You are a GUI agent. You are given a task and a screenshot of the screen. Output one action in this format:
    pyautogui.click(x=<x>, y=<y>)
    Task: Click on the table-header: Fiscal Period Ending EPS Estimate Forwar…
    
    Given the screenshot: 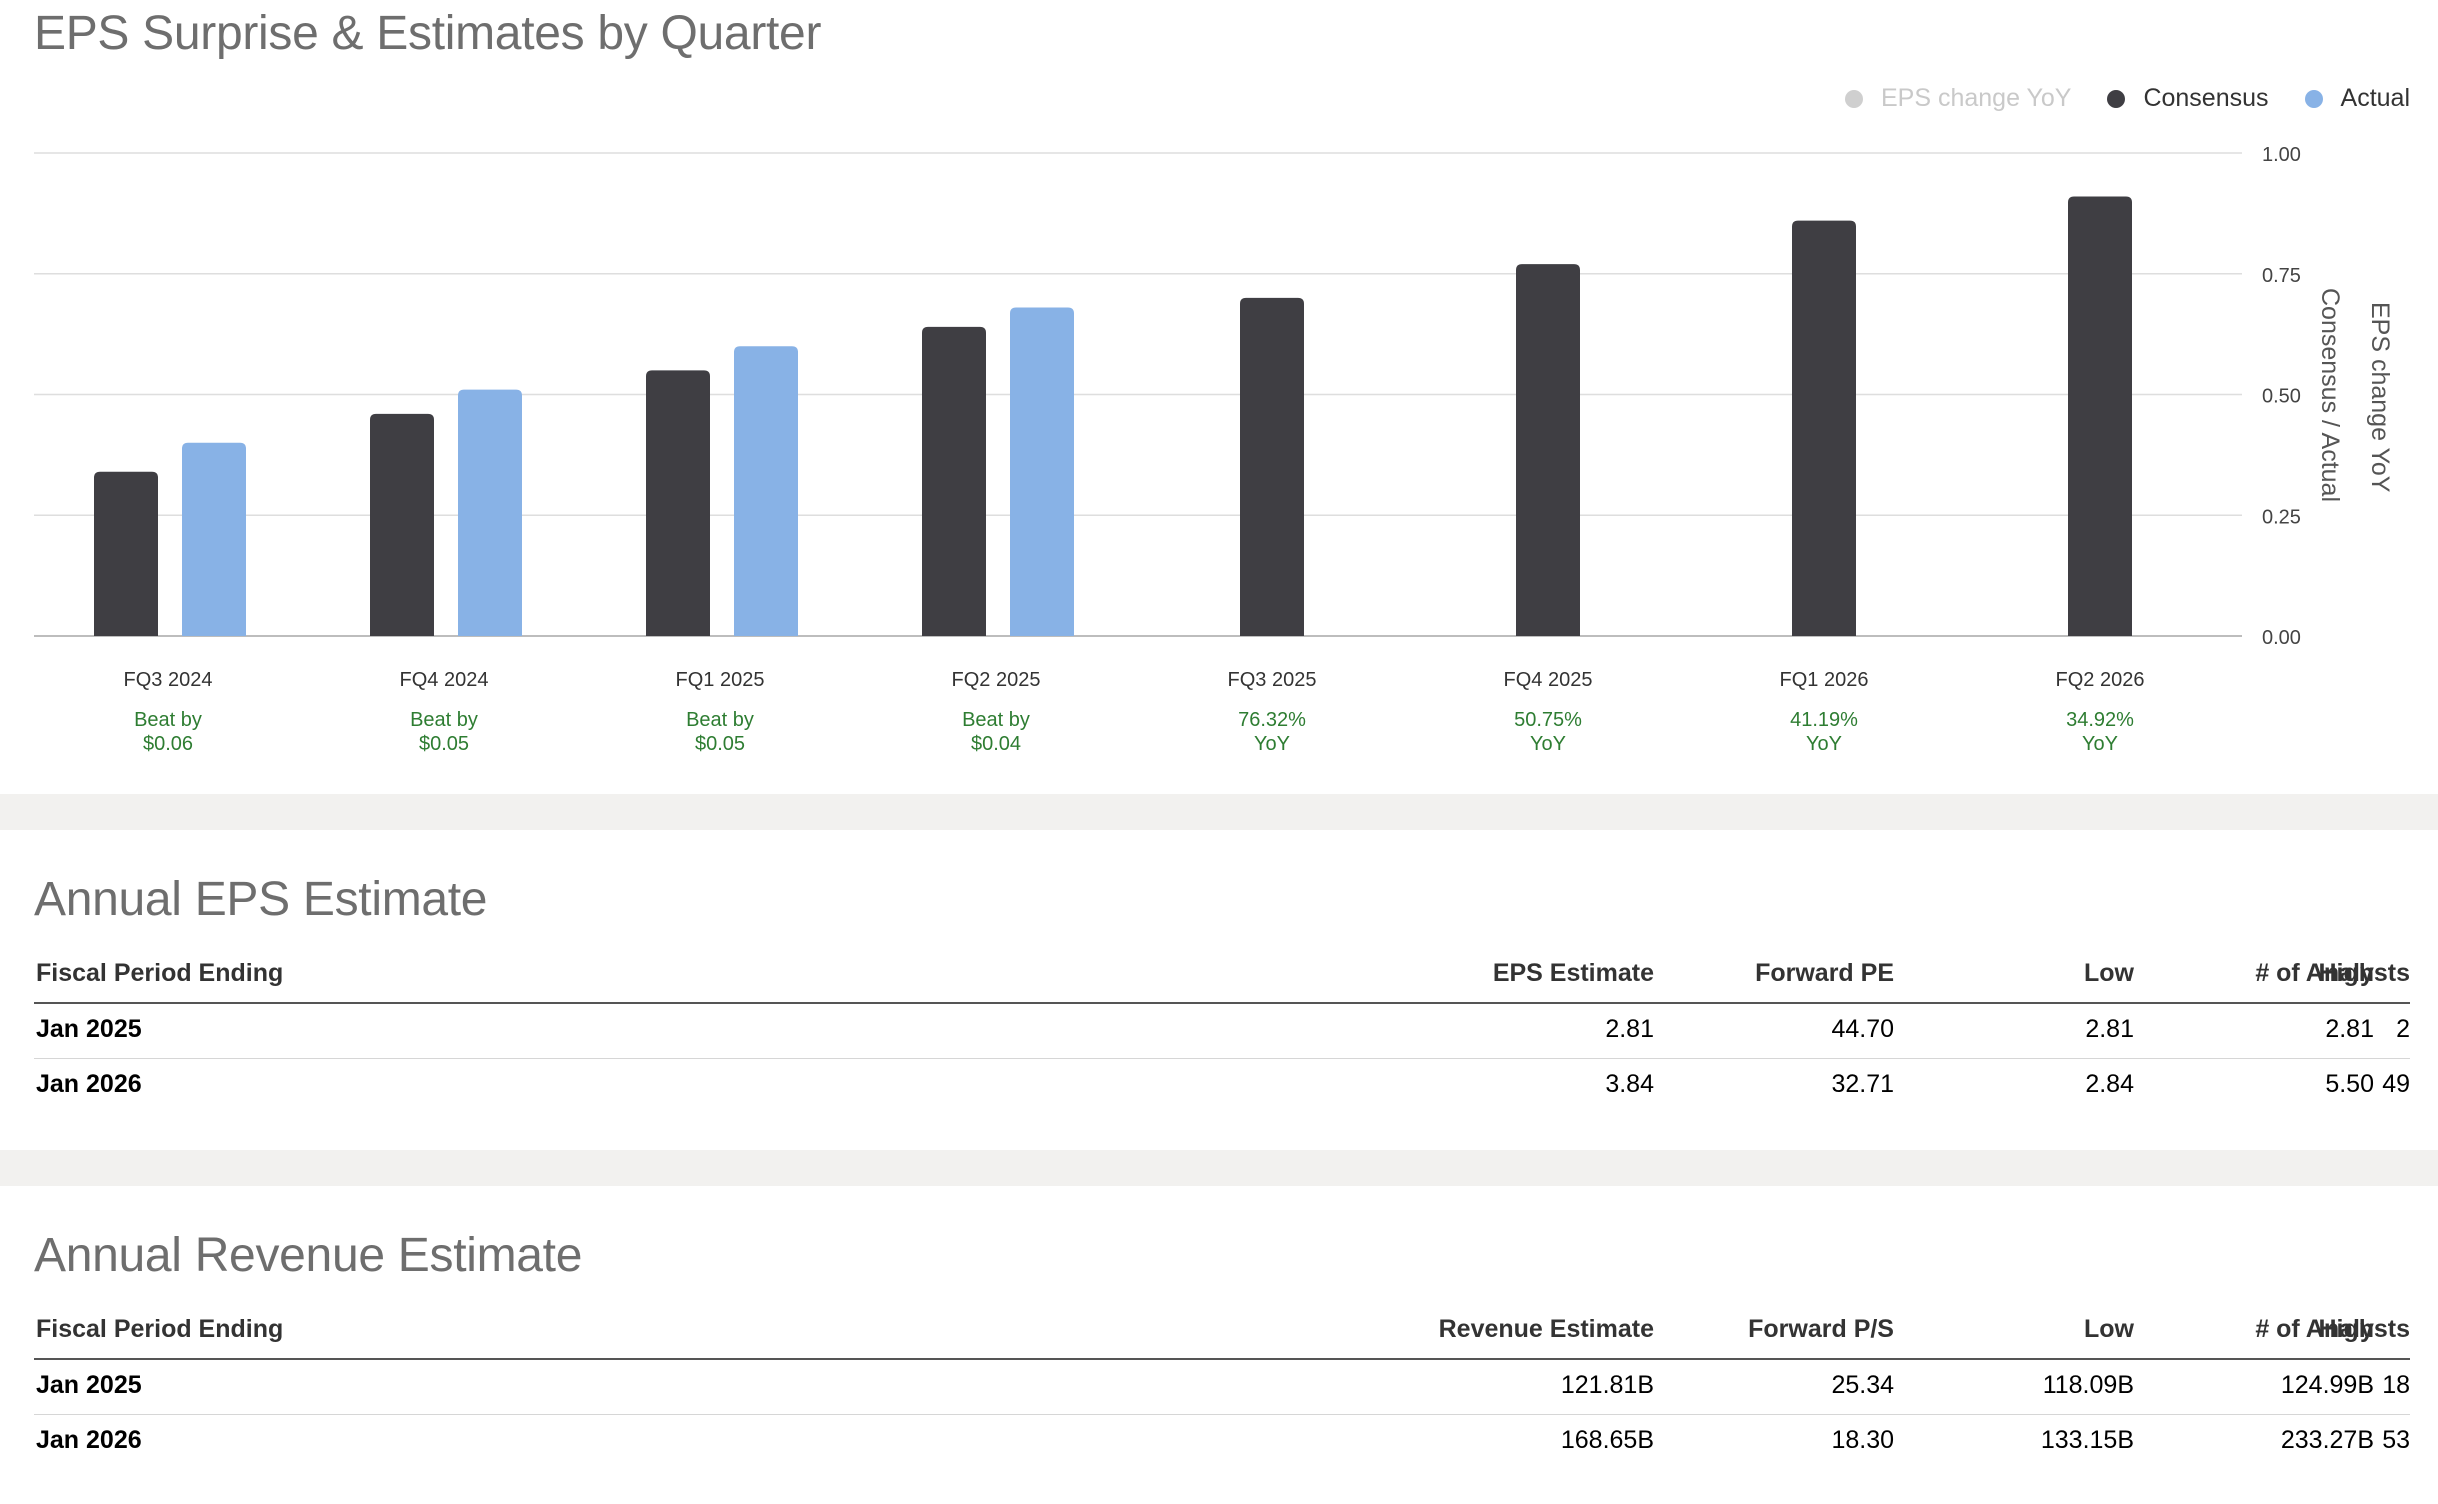 What is the action you would take?
    pyautogui.click(x=1222, y=976)
    